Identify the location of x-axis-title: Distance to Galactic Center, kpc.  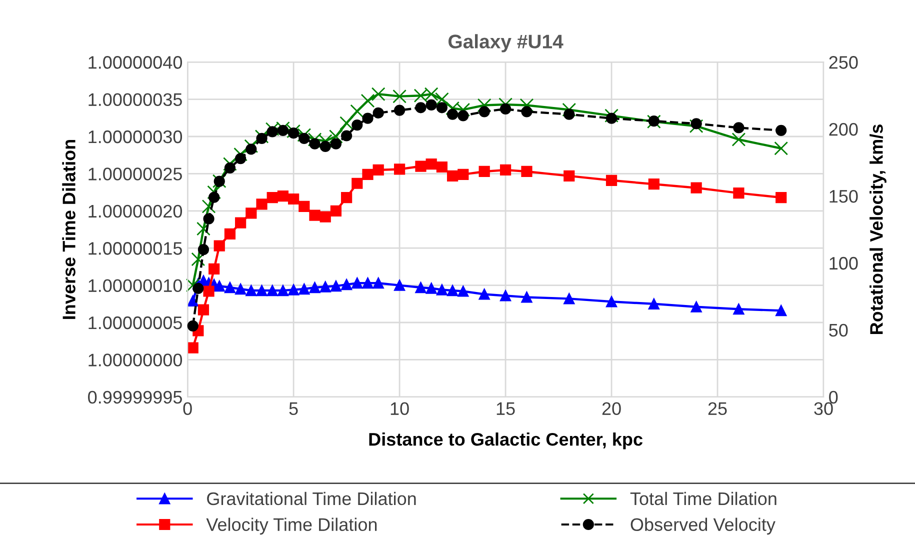
(505, 441).